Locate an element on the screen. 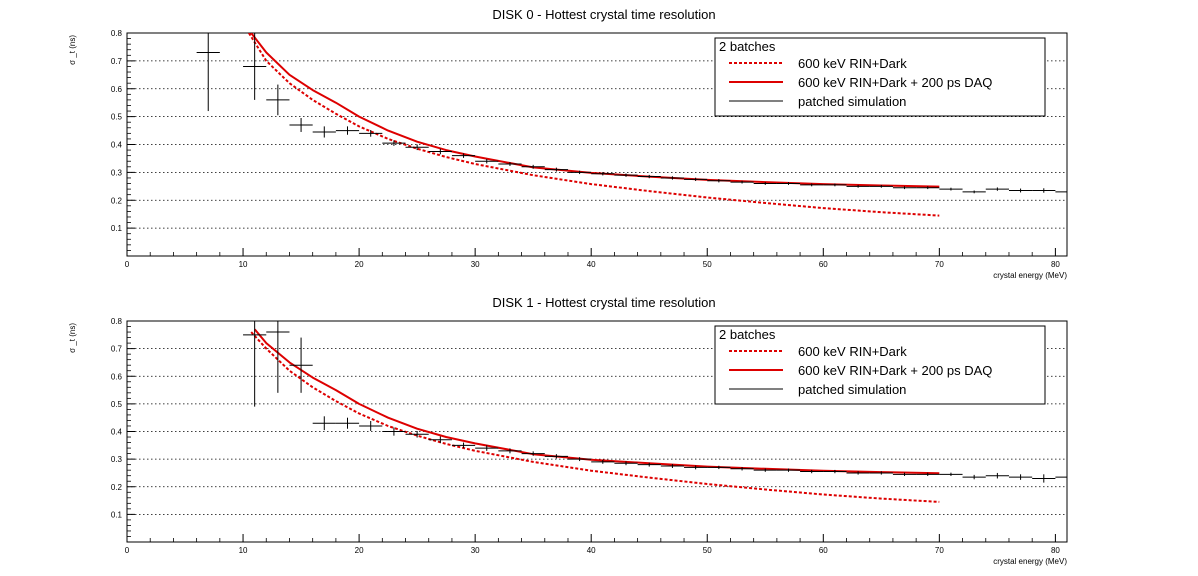 The height and width of the screenshot is (576, 1198). chart-title: DISK 1 - Hottest crystal time resolution is located at coordinates (603, 302).